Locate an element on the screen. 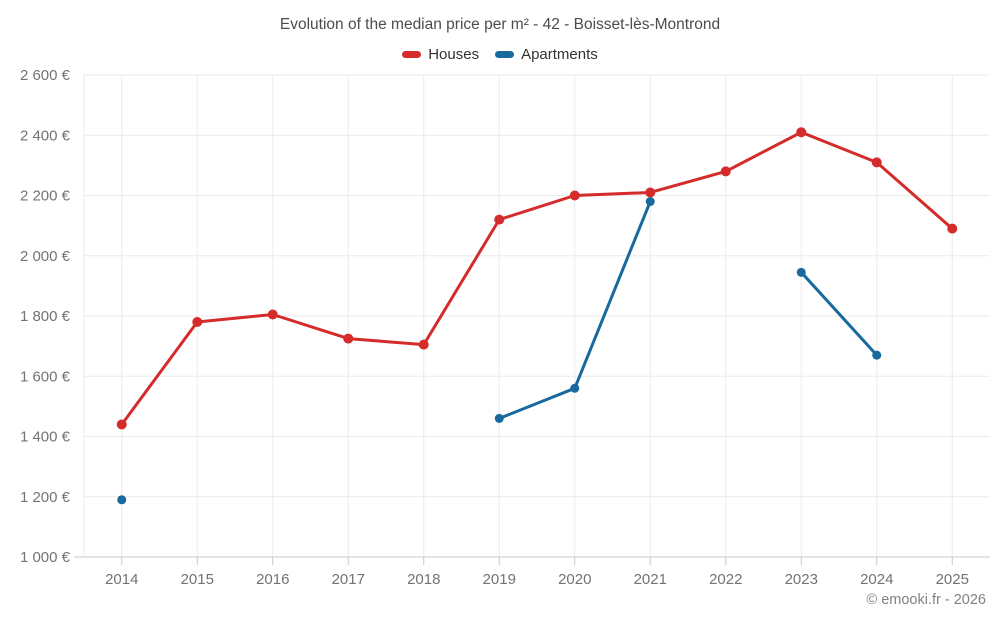  svg-text: 2017 is located at coordinates (348, 579).